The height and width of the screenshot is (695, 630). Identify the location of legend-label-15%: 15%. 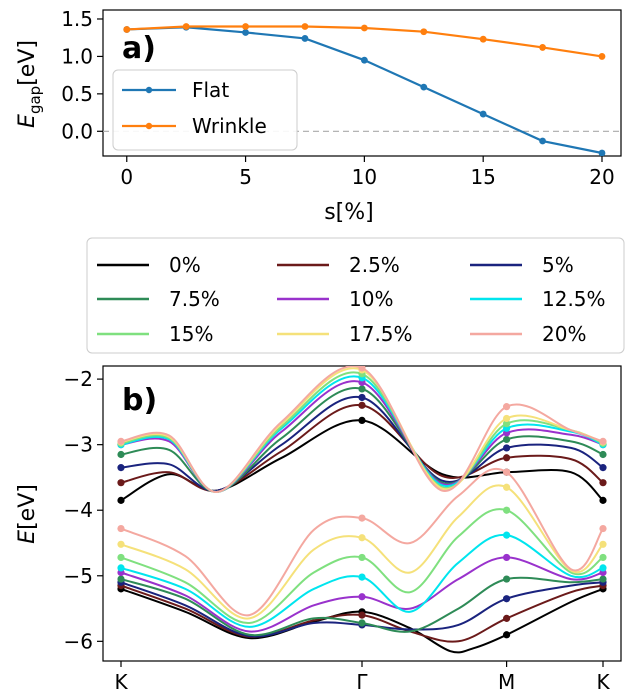
(191, 334).